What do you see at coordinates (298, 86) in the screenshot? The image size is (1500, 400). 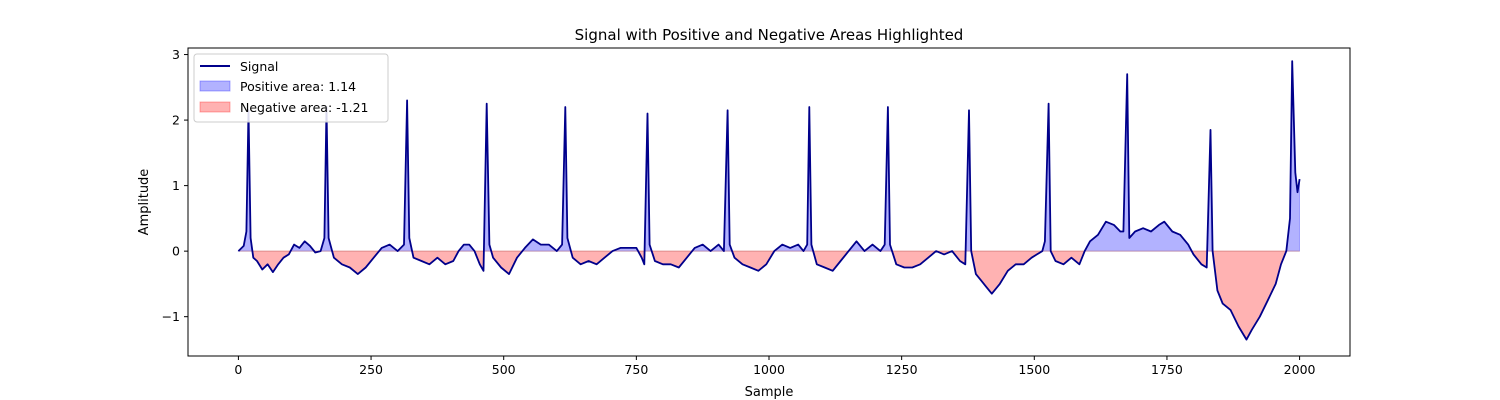 I see `legend-label-positive: Positive area: 1.14` at bounding box center [298, 86].